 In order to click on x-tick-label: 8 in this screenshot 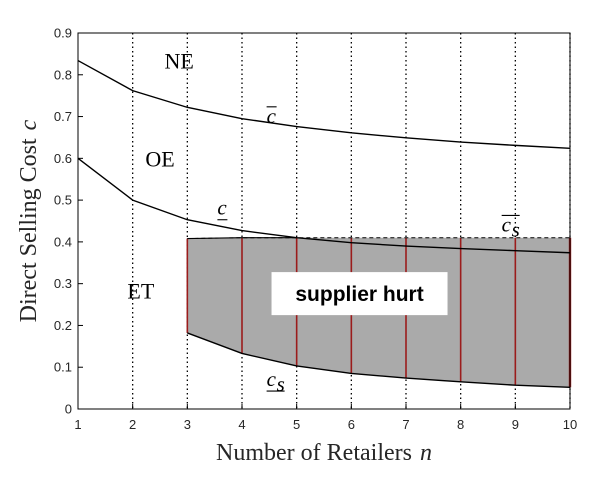, I will do `click(460, 424)`.